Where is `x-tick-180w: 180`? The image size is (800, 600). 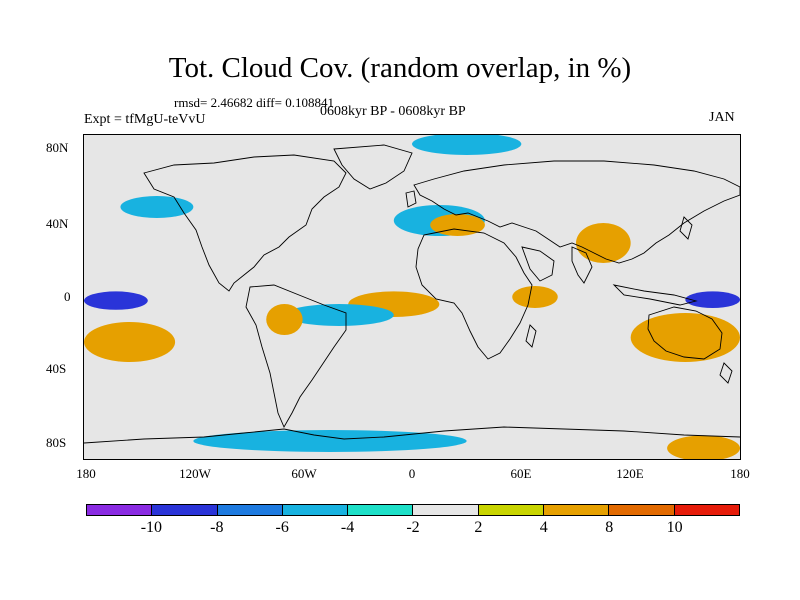 x-tick-180w: 180 is located at coordinates (86, 473).